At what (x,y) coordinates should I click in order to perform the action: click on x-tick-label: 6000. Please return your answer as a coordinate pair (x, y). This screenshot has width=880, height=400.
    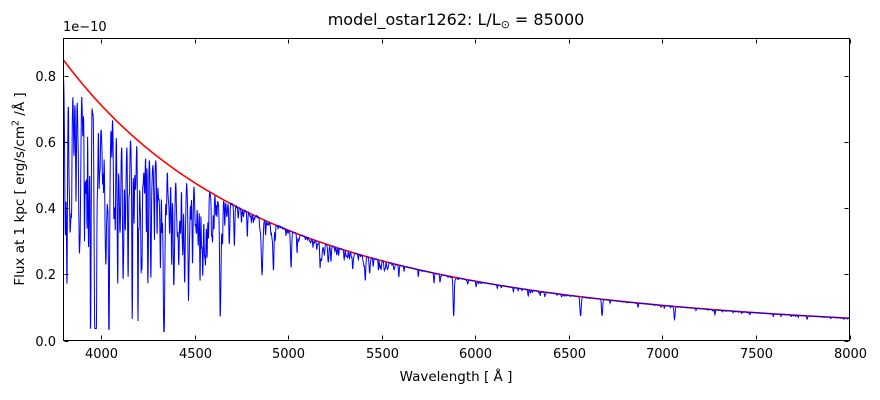
    Looking at the image, I should click on (475, 354).